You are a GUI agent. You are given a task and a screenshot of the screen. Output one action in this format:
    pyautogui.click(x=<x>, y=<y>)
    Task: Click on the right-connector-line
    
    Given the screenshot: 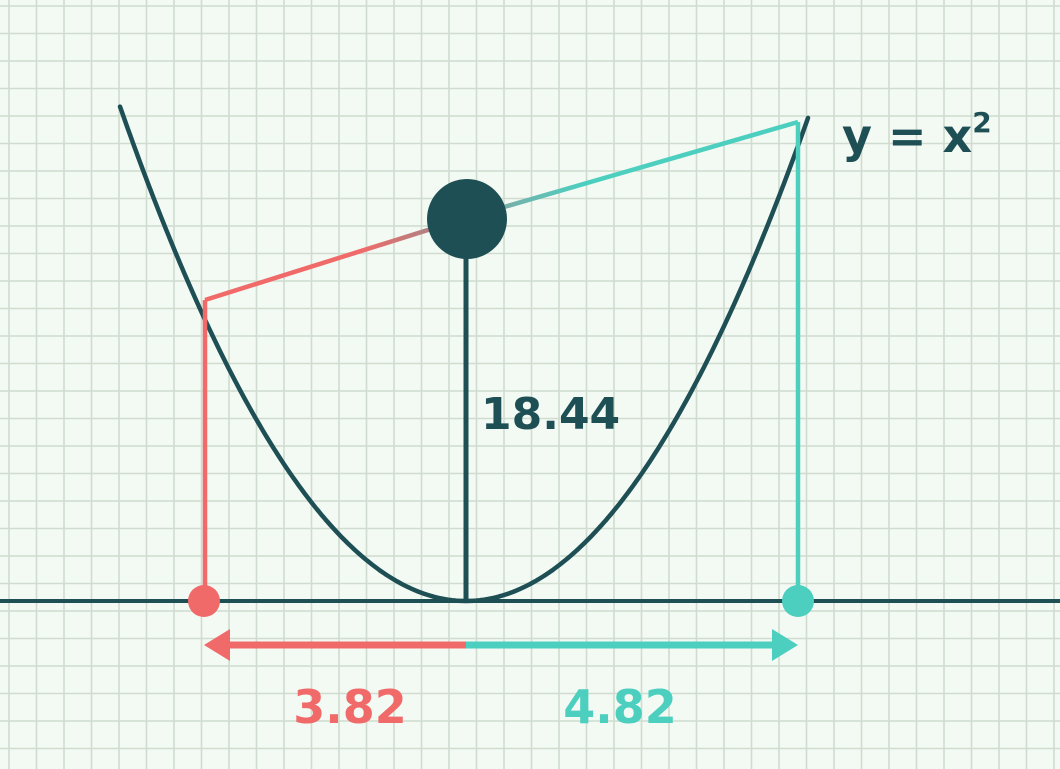 What is the action you would take?
    pyautogui.click(x=632, y=170)
    